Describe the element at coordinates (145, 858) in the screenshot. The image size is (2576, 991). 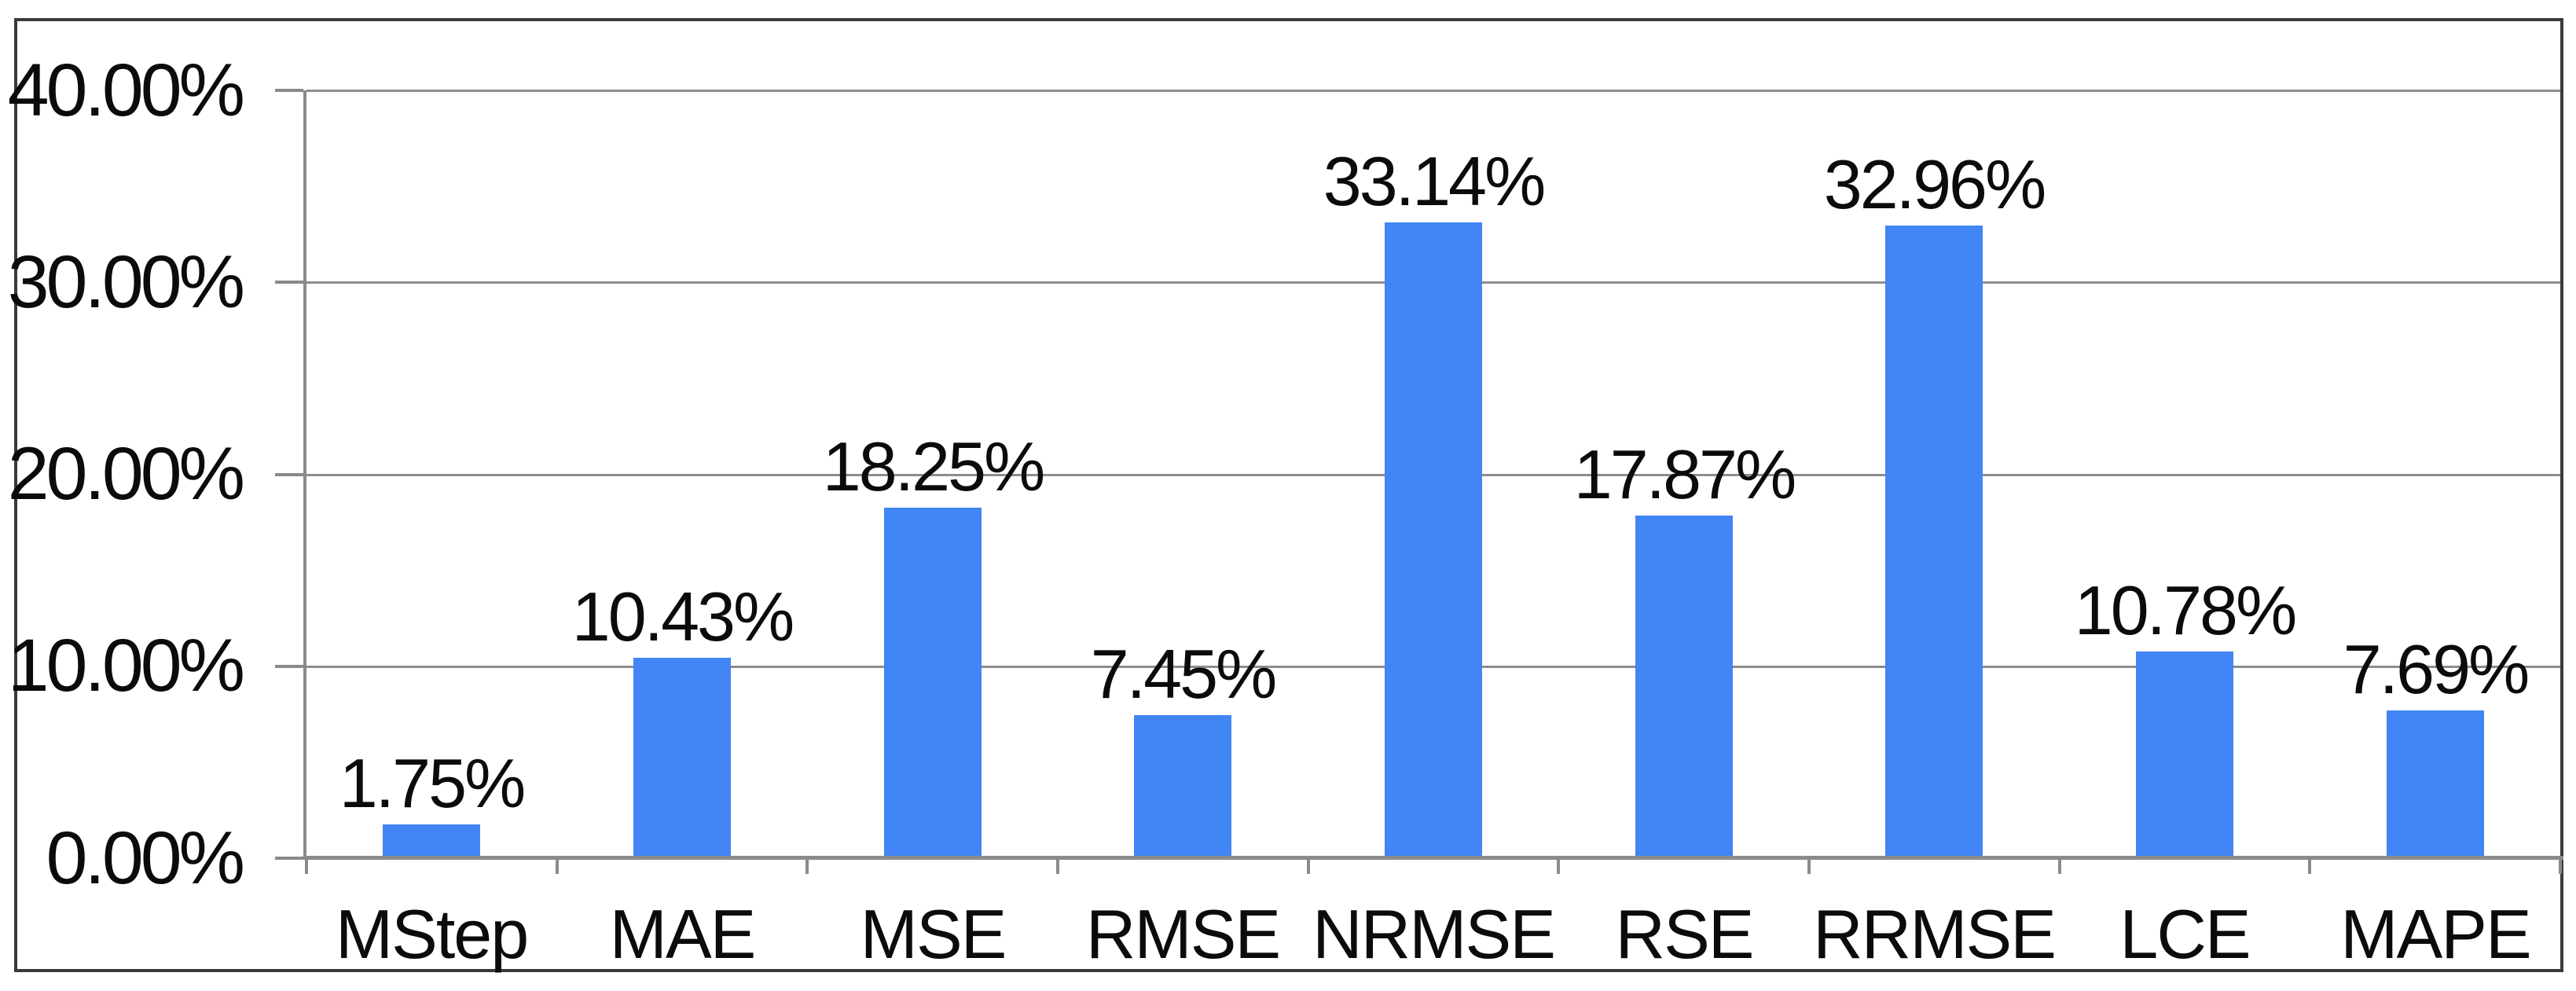
I see `y-tick-label: 0.00%` at that location.